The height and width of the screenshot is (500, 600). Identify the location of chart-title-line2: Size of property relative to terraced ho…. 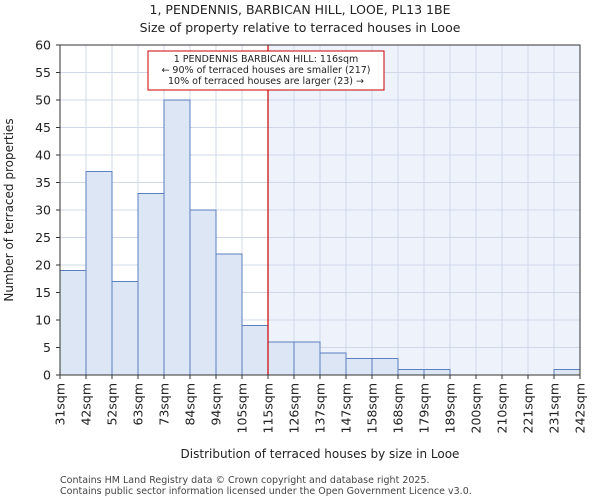
(300, 27).